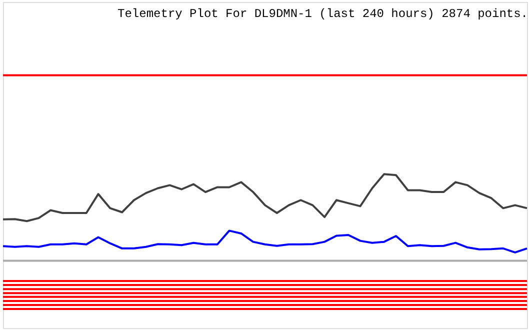 The width and height of the screenshot is (530, 330). Describe the element at coordinates (323, 14) in the screenshot. I see `chart-title: Telemetry Plot For DL9DMN-1 (last 240 hours) 2874 points.` at that location.